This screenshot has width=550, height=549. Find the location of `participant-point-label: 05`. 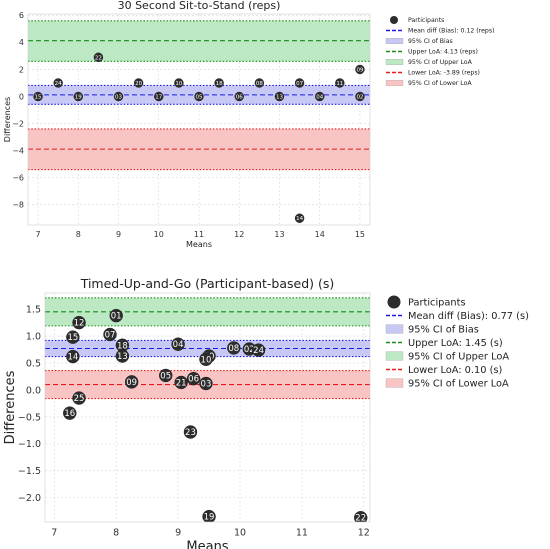

participant-point-label: 05 is located at coordinates (199, 97).